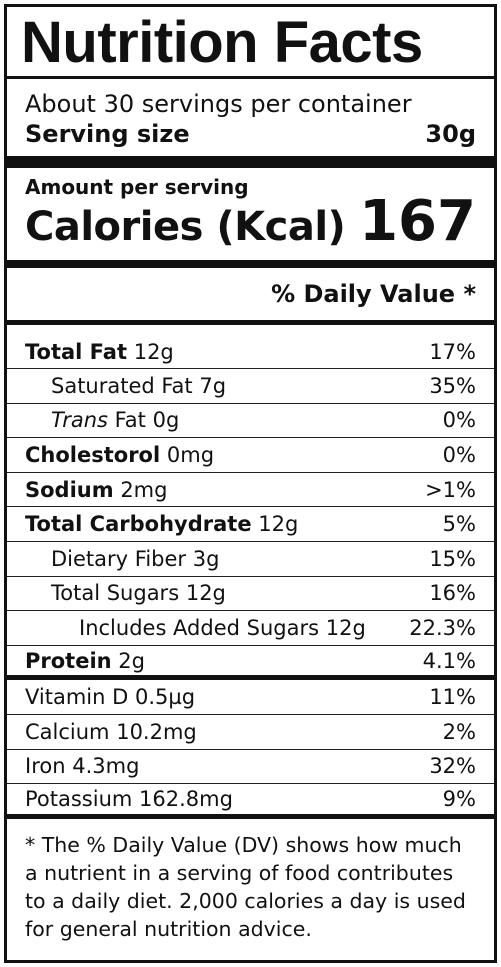  What do you see at coordinates (450, 134) in the screenshot?
I see `serving-size-value: 30g` at bounding box center [450, 134].